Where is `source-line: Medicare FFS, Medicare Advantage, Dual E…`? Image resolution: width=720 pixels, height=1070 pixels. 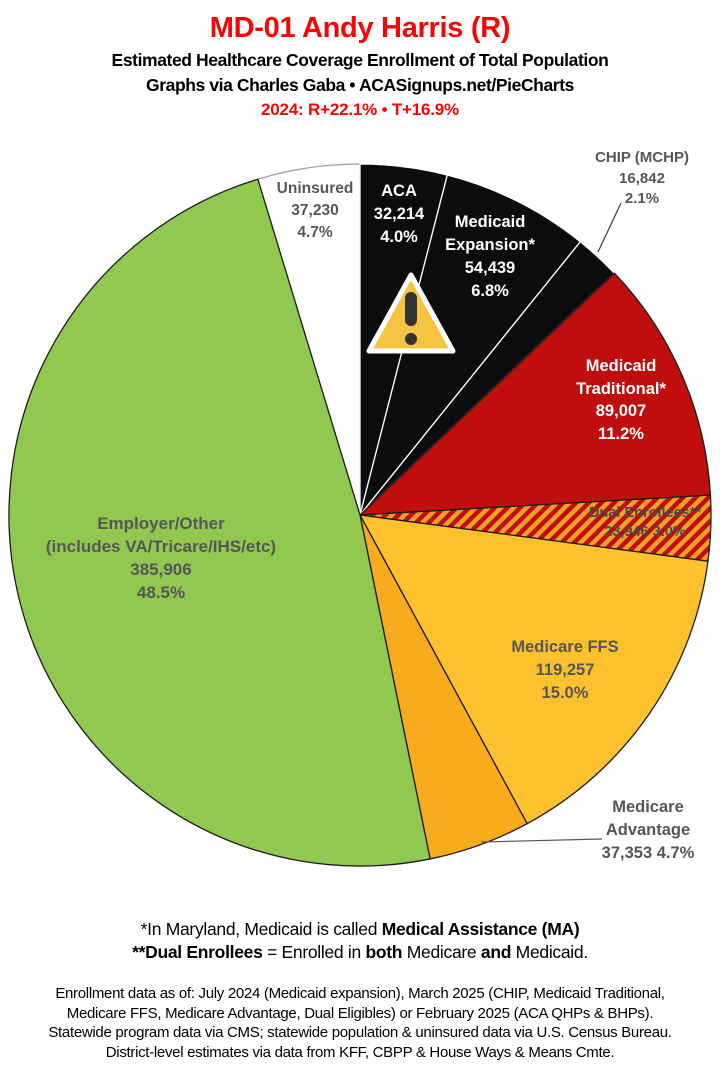
source-line: Medicare FFS, Medicare Advantage, Dual E… is located at coordinates (360, 1013).